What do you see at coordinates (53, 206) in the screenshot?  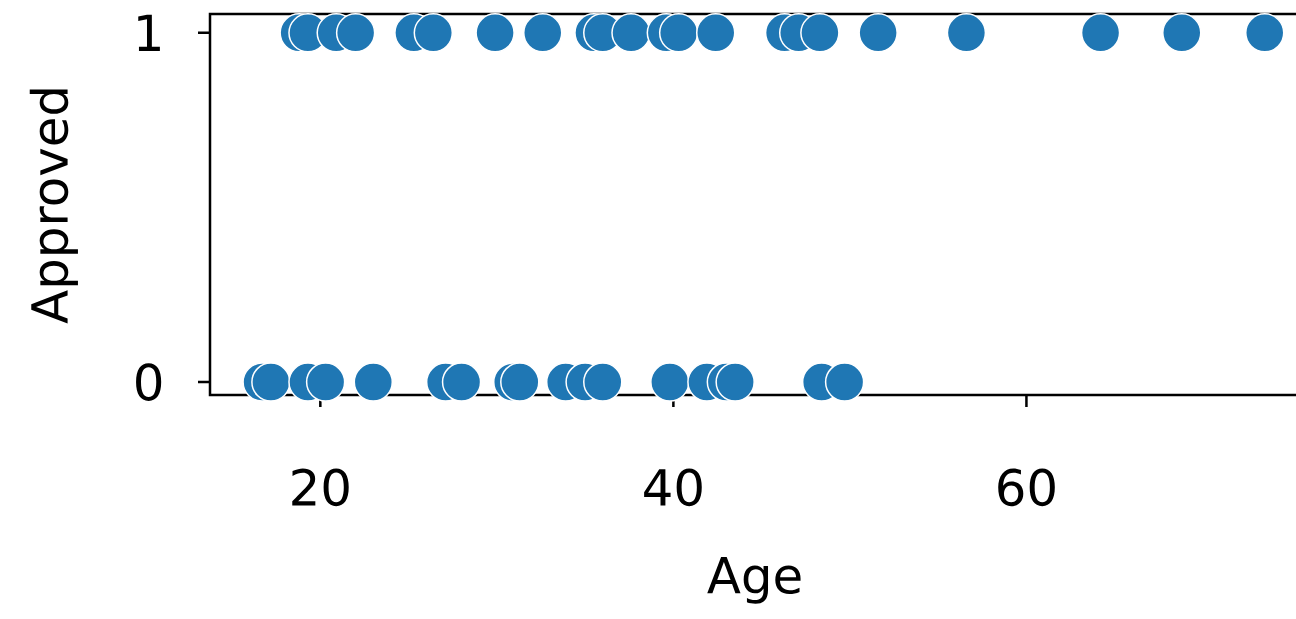 I see `y-axis-title: Approved` at bounding box center [53, 206].